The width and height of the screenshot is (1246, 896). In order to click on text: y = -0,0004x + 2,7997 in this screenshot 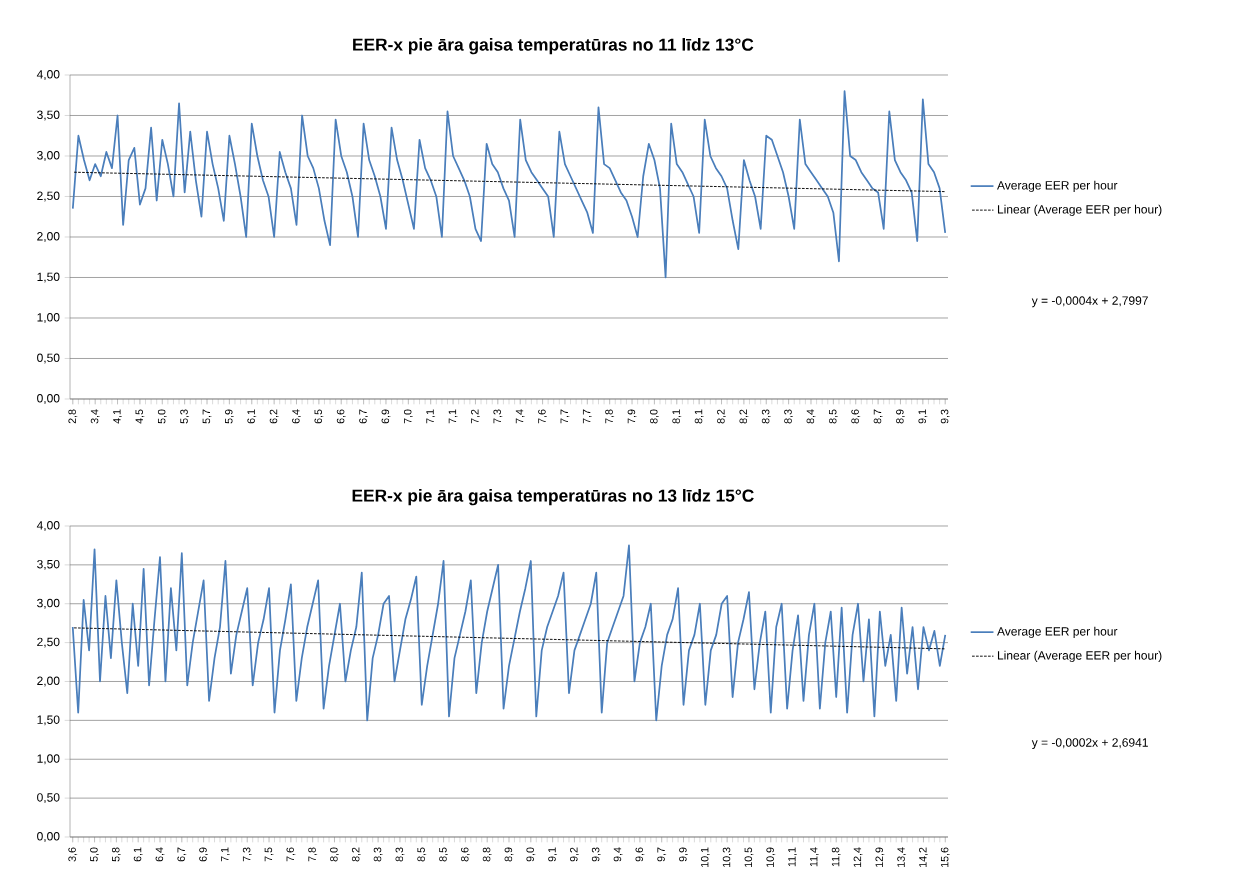, I will do `click(1089, 302)`.